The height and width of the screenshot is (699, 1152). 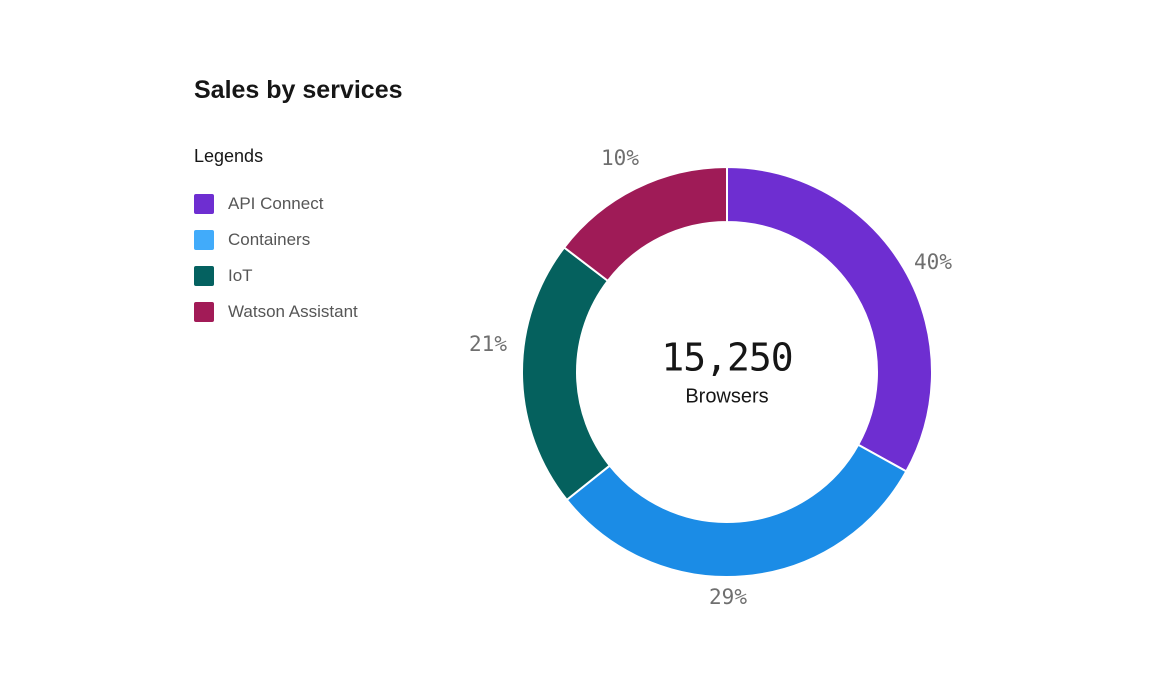 What do you see at coordinates (933, 262) in the screenshot?
I see `slice-percent-label-api-connect: 40%` at bounding box center [933, 262].